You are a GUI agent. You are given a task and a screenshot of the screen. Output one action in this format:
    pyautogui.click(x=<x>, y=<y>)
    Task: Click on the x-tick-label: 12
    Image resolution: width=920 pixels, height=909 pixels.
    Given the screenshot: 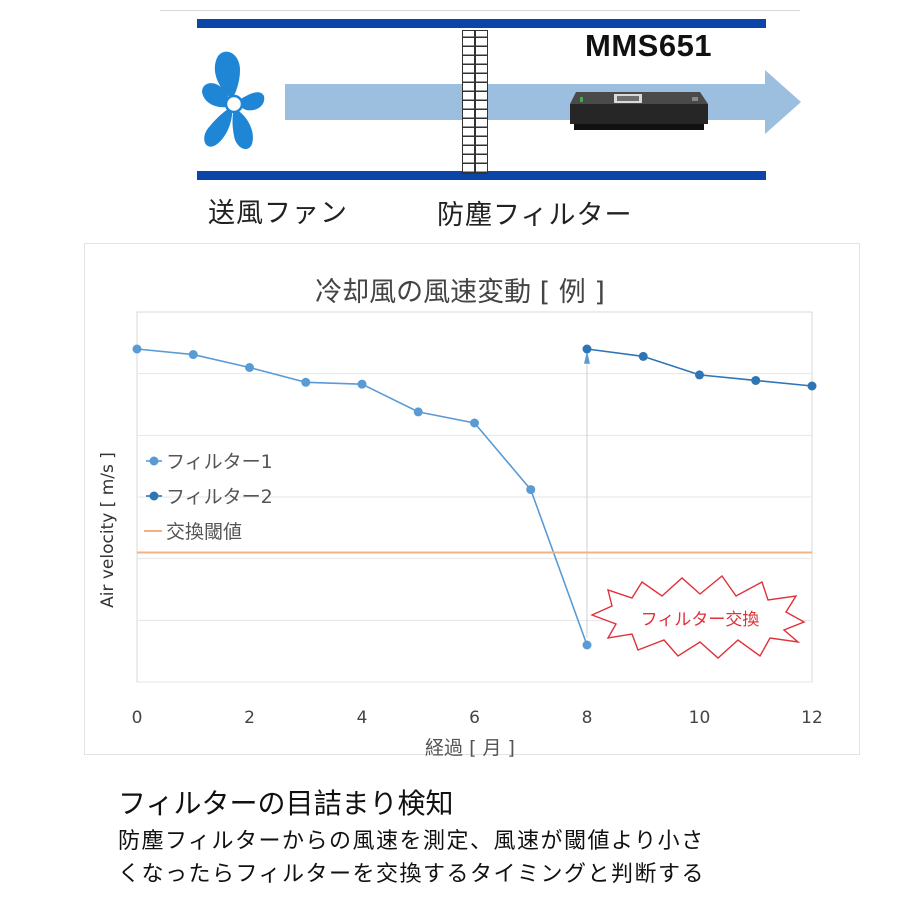 What is the action you would take?
    pyautogui.click(x=812, y=718)
    